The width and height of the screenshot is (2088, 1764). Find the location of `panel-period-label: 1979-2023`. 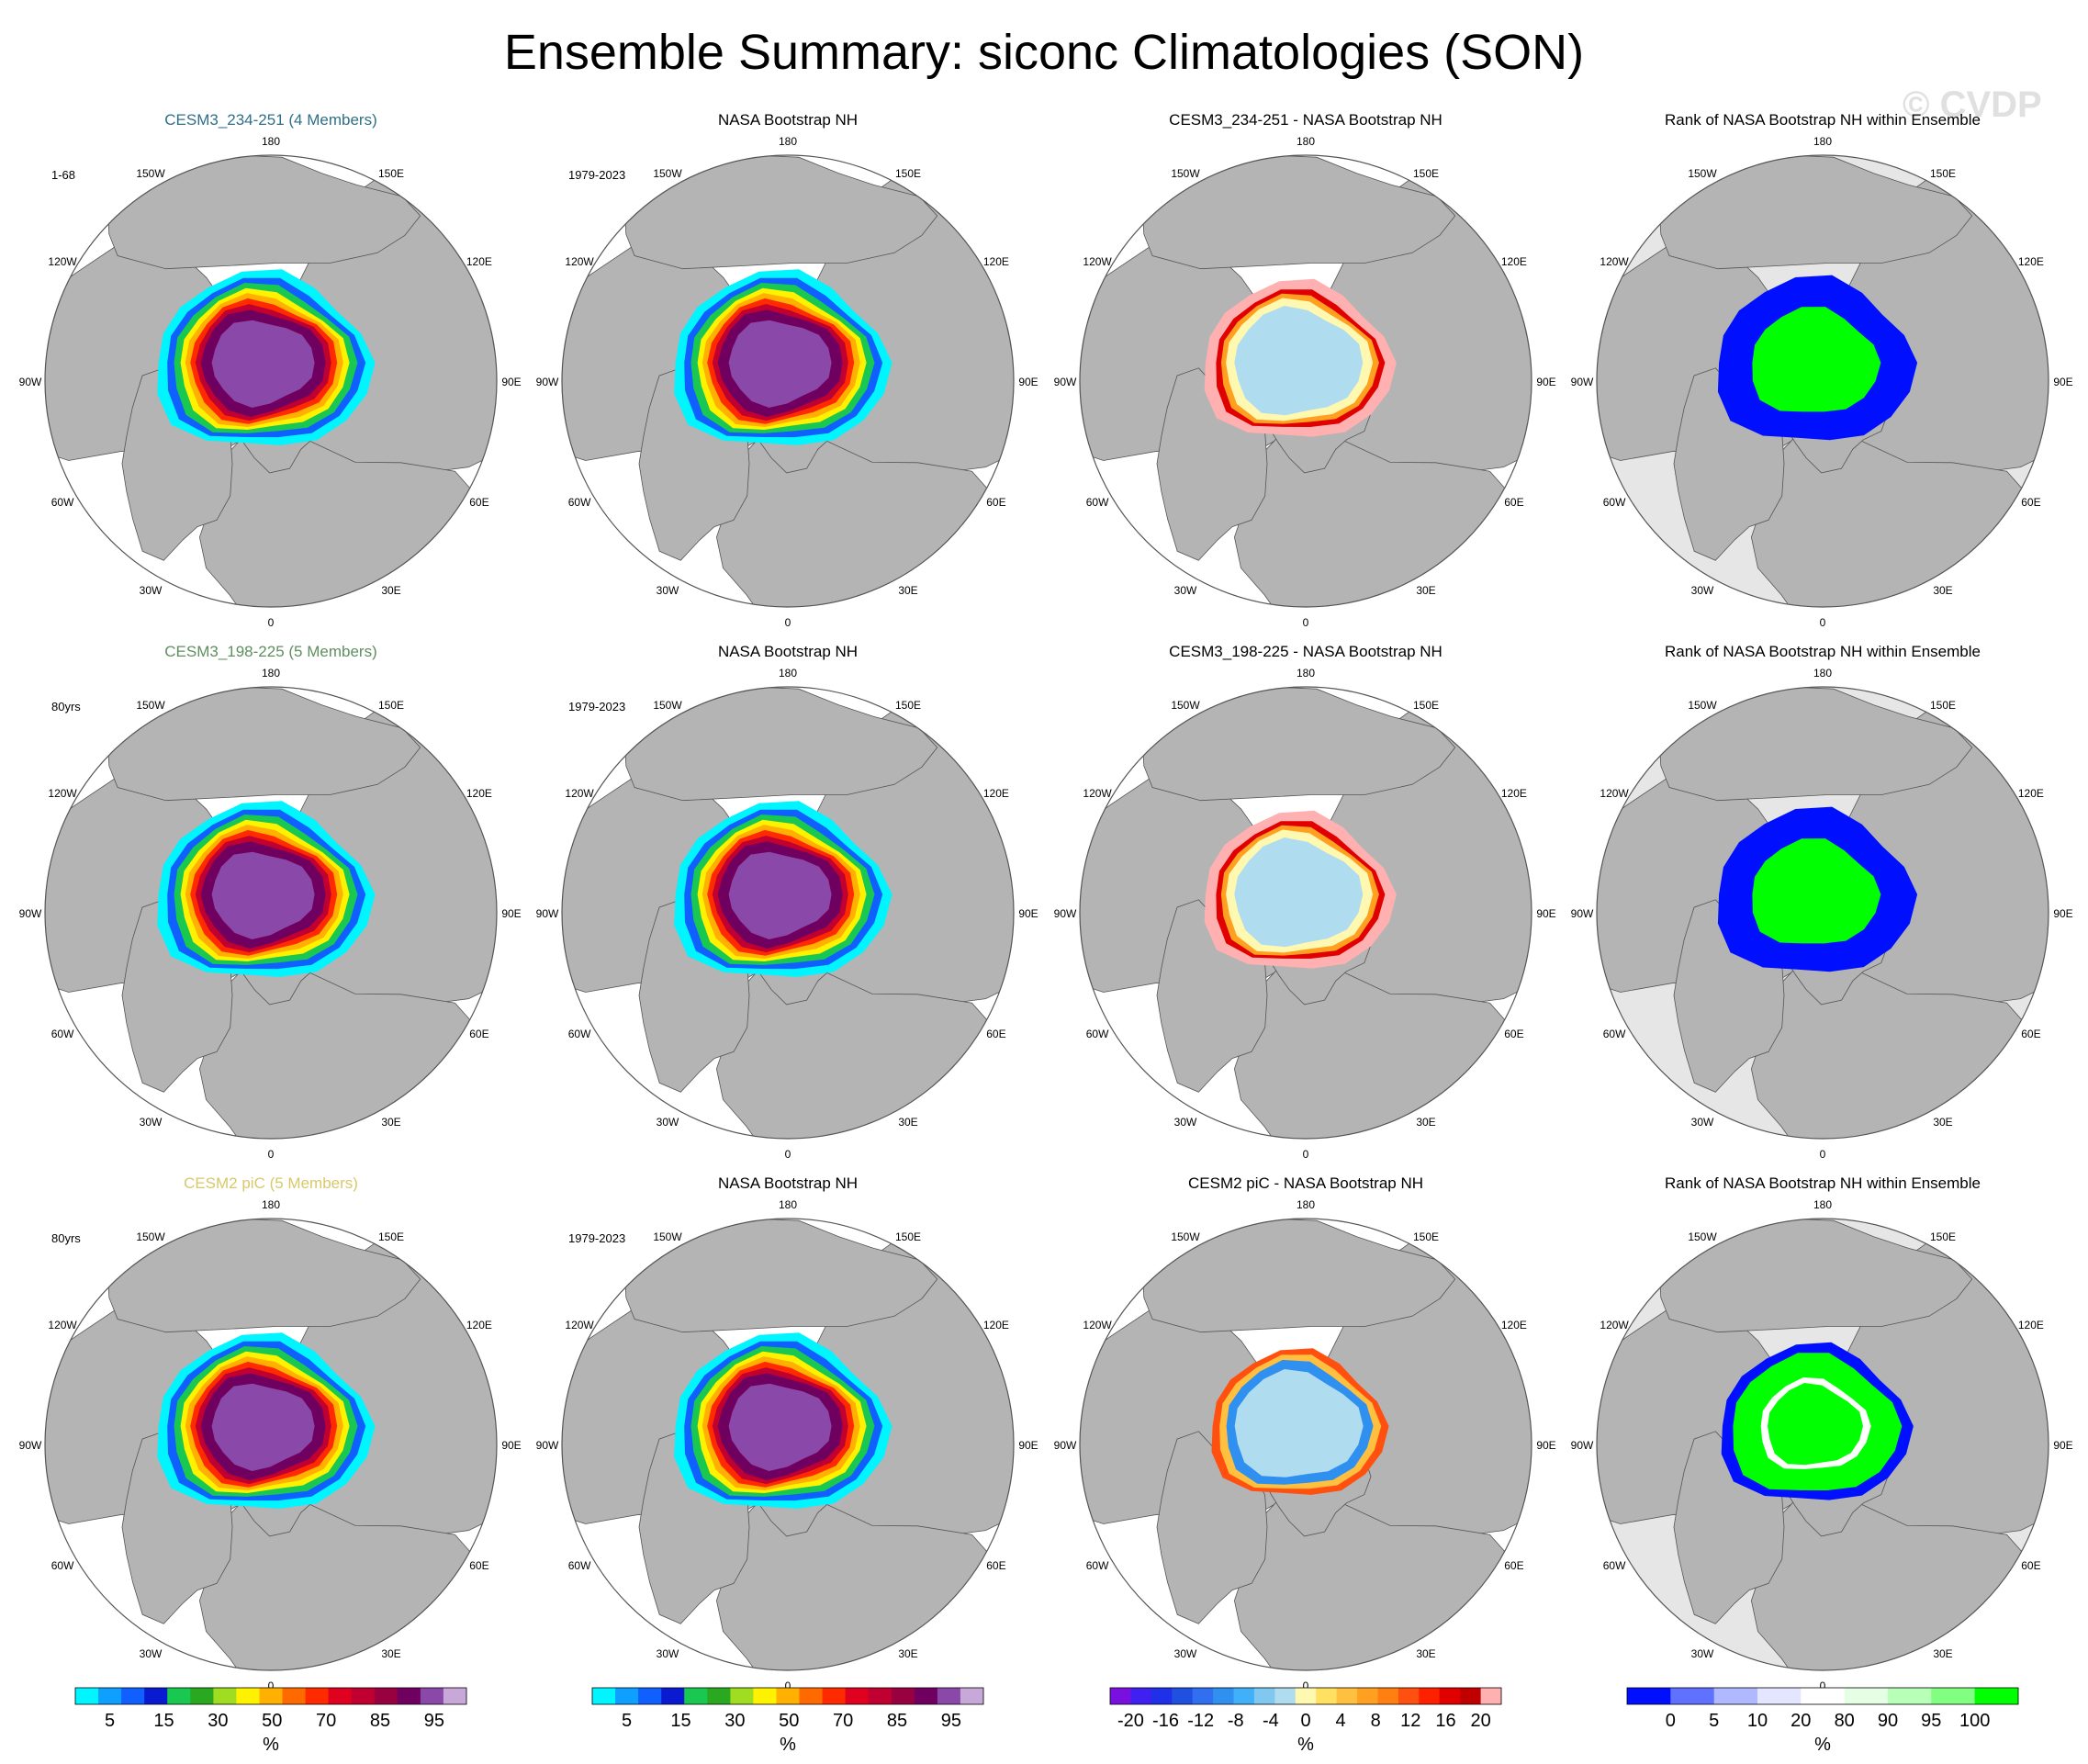

panel-period-label: 1979-2023 is located at coordinates (596, 1238).